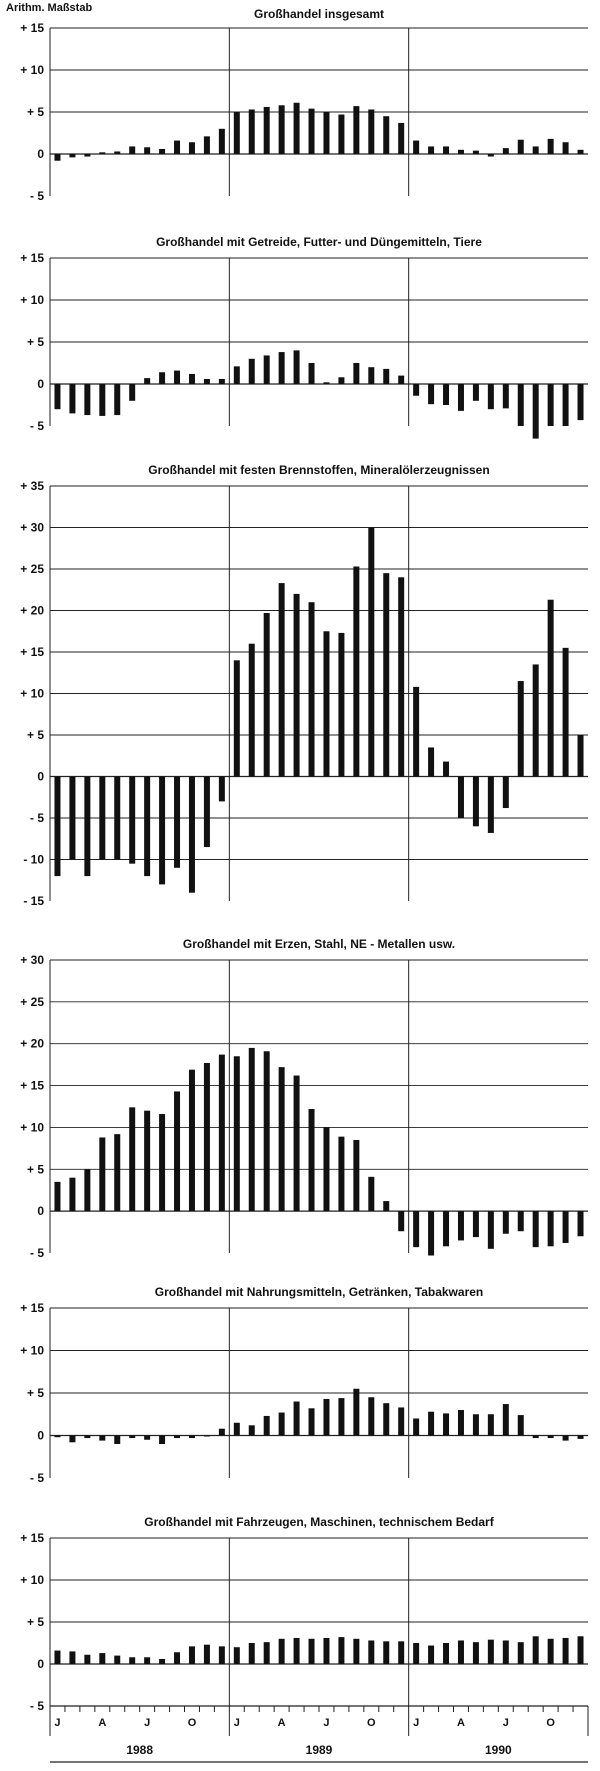  Describe the element at coordinates (40, 154) in the screenshot. I see `y-tick-label: 0` at that location.